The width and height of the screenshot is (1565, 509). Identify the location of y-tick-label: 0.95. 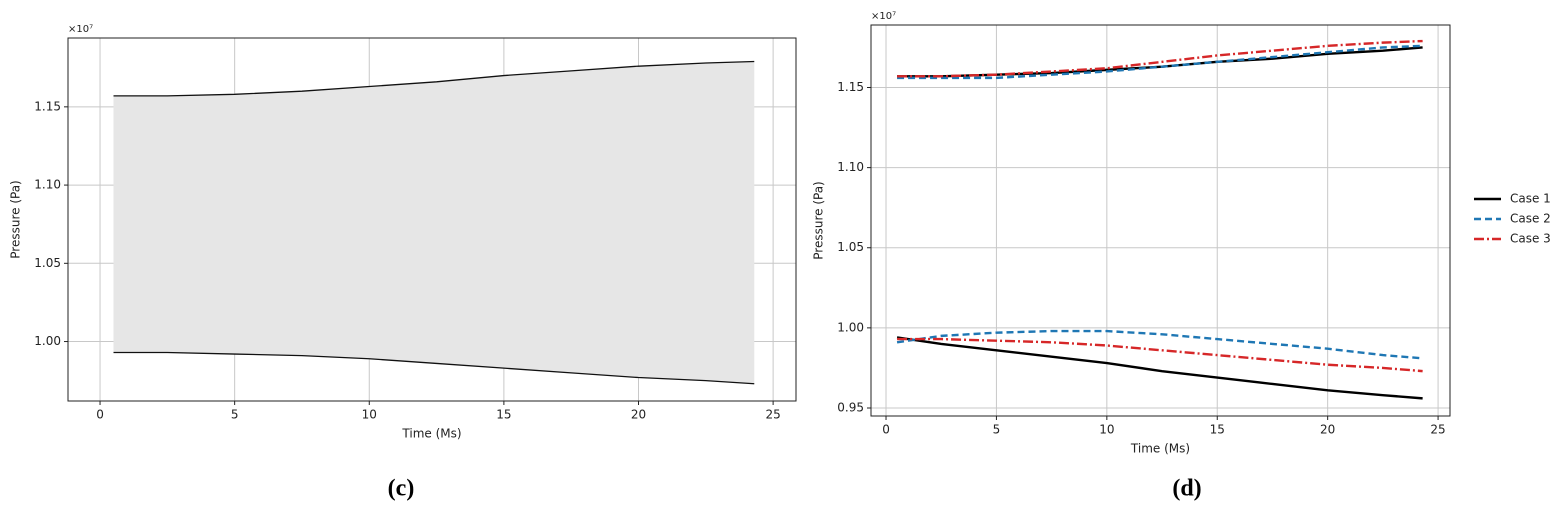
(850, 407).